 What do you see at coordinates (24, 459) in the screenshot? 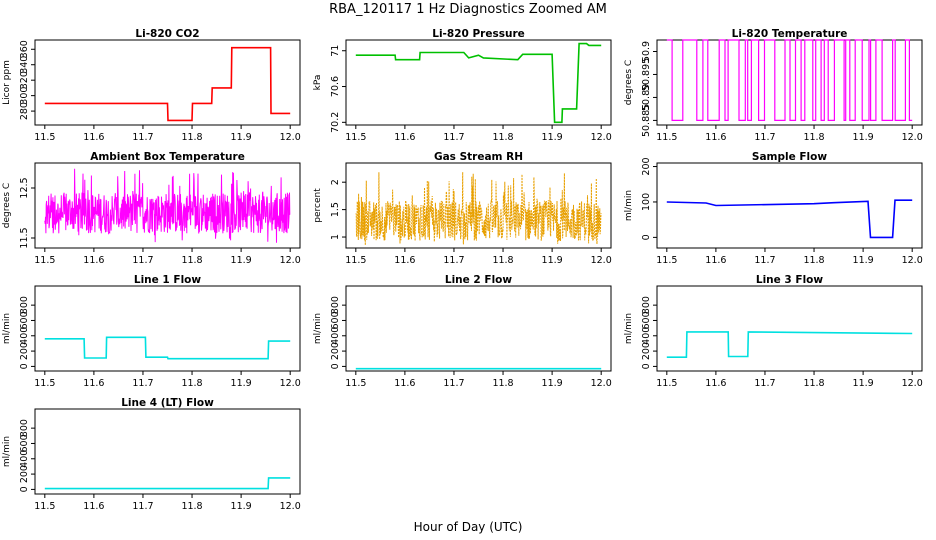
I see `y-tick-label: 400` at bounding box center [24, 459].